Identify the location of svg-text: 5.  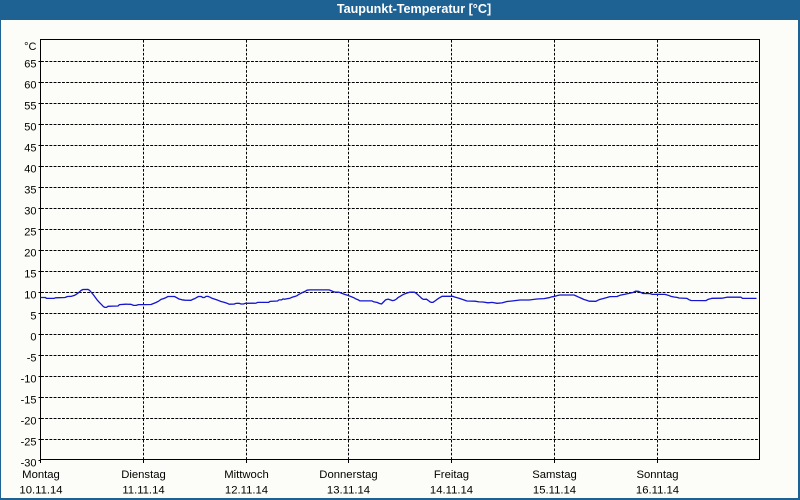
(33, 317).